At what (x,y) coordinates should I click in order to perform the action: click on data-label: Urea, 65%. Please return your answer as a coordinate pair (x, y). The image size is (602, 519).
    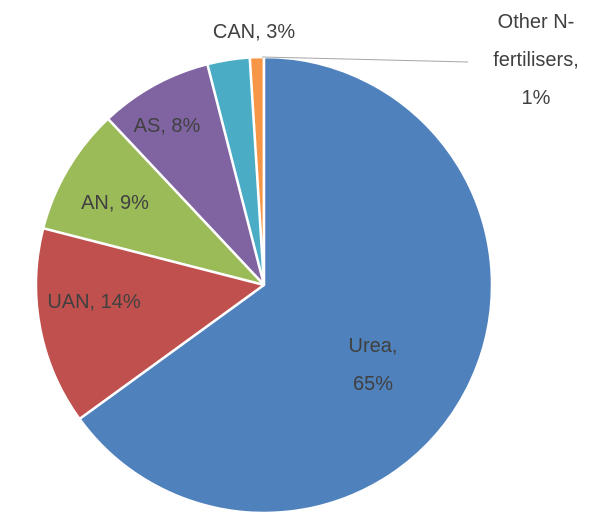
    Looking at the image, I should click on (373, 365).